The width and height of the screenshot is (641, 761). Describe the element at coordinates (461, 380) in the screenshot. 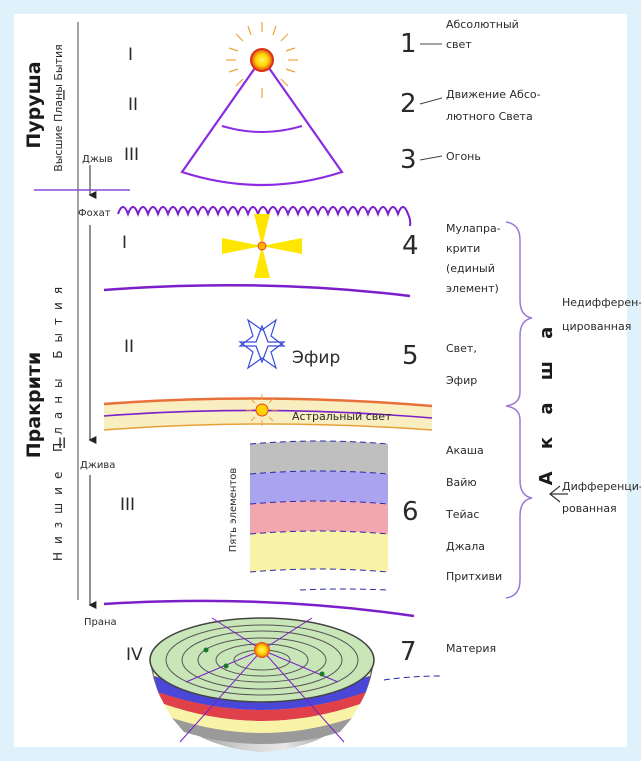

I see `n5-text-b: Эфир` at that location.